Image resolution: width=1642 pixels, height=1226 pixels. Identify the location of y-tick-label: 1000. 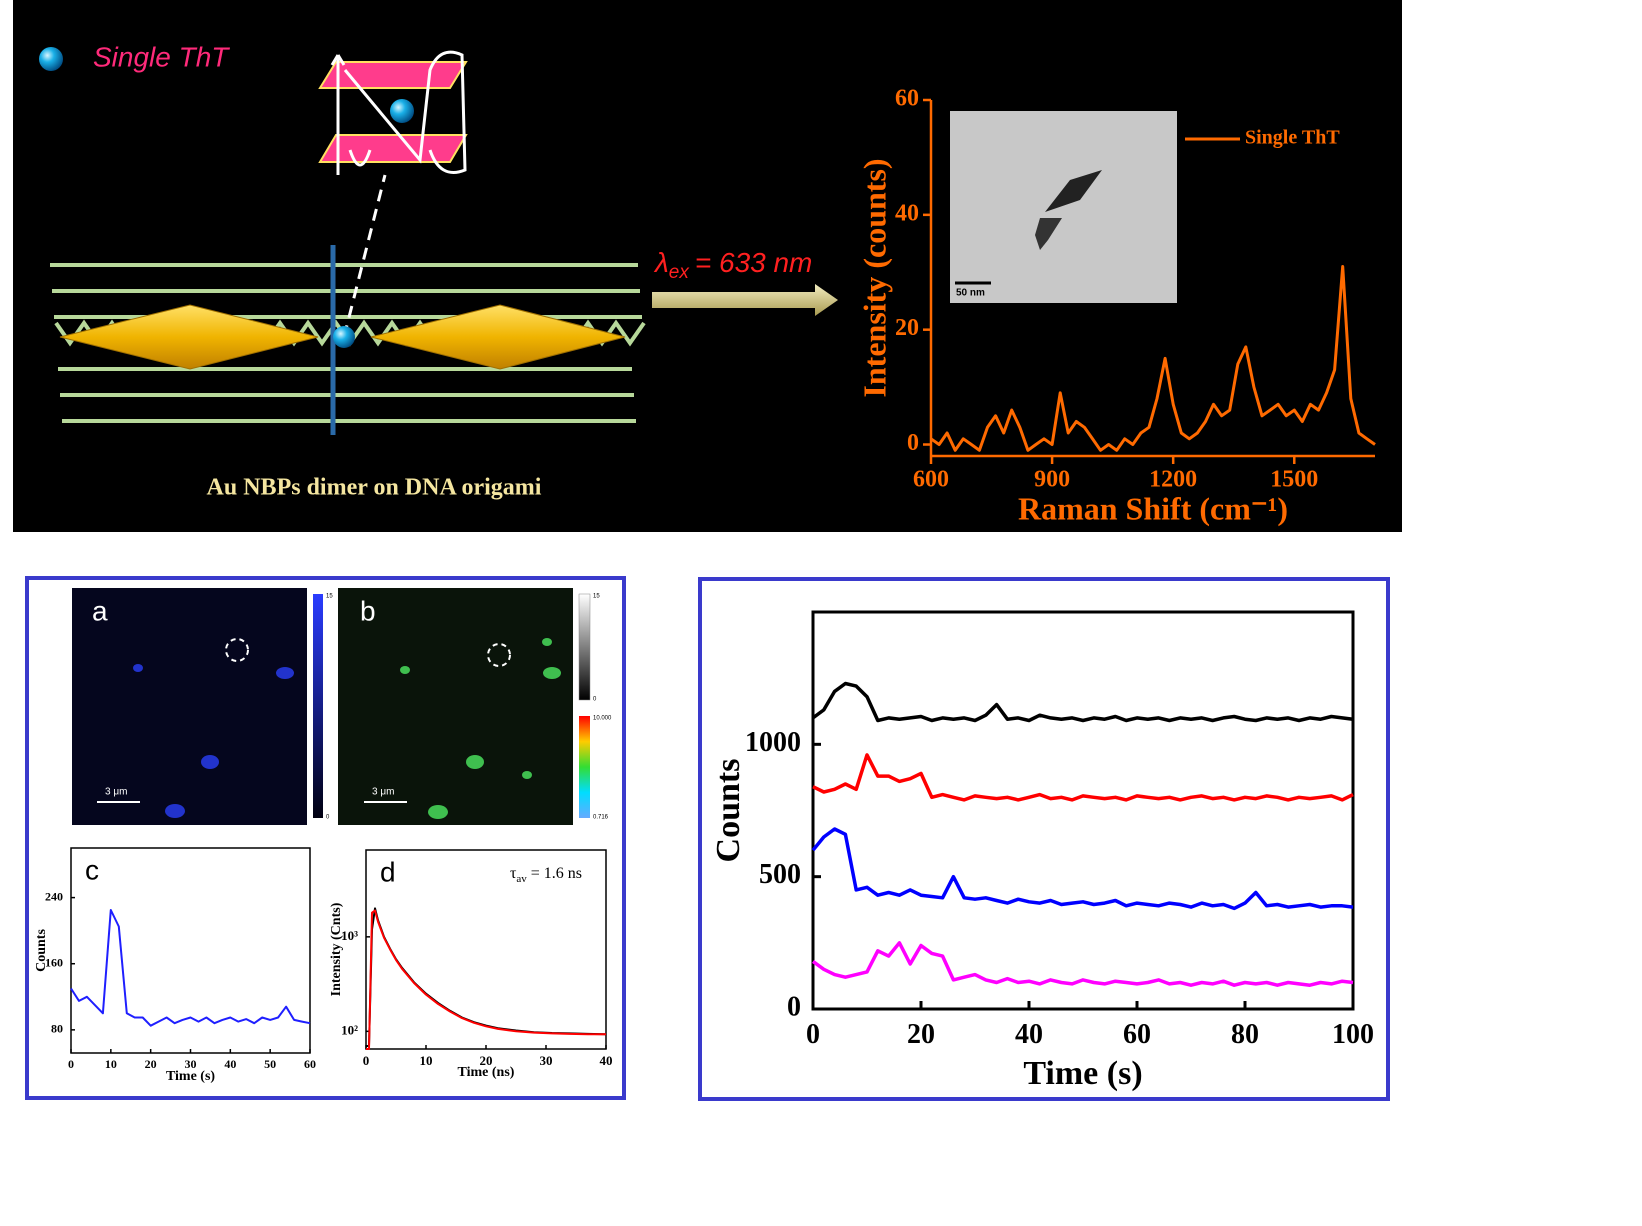
(773, 742).